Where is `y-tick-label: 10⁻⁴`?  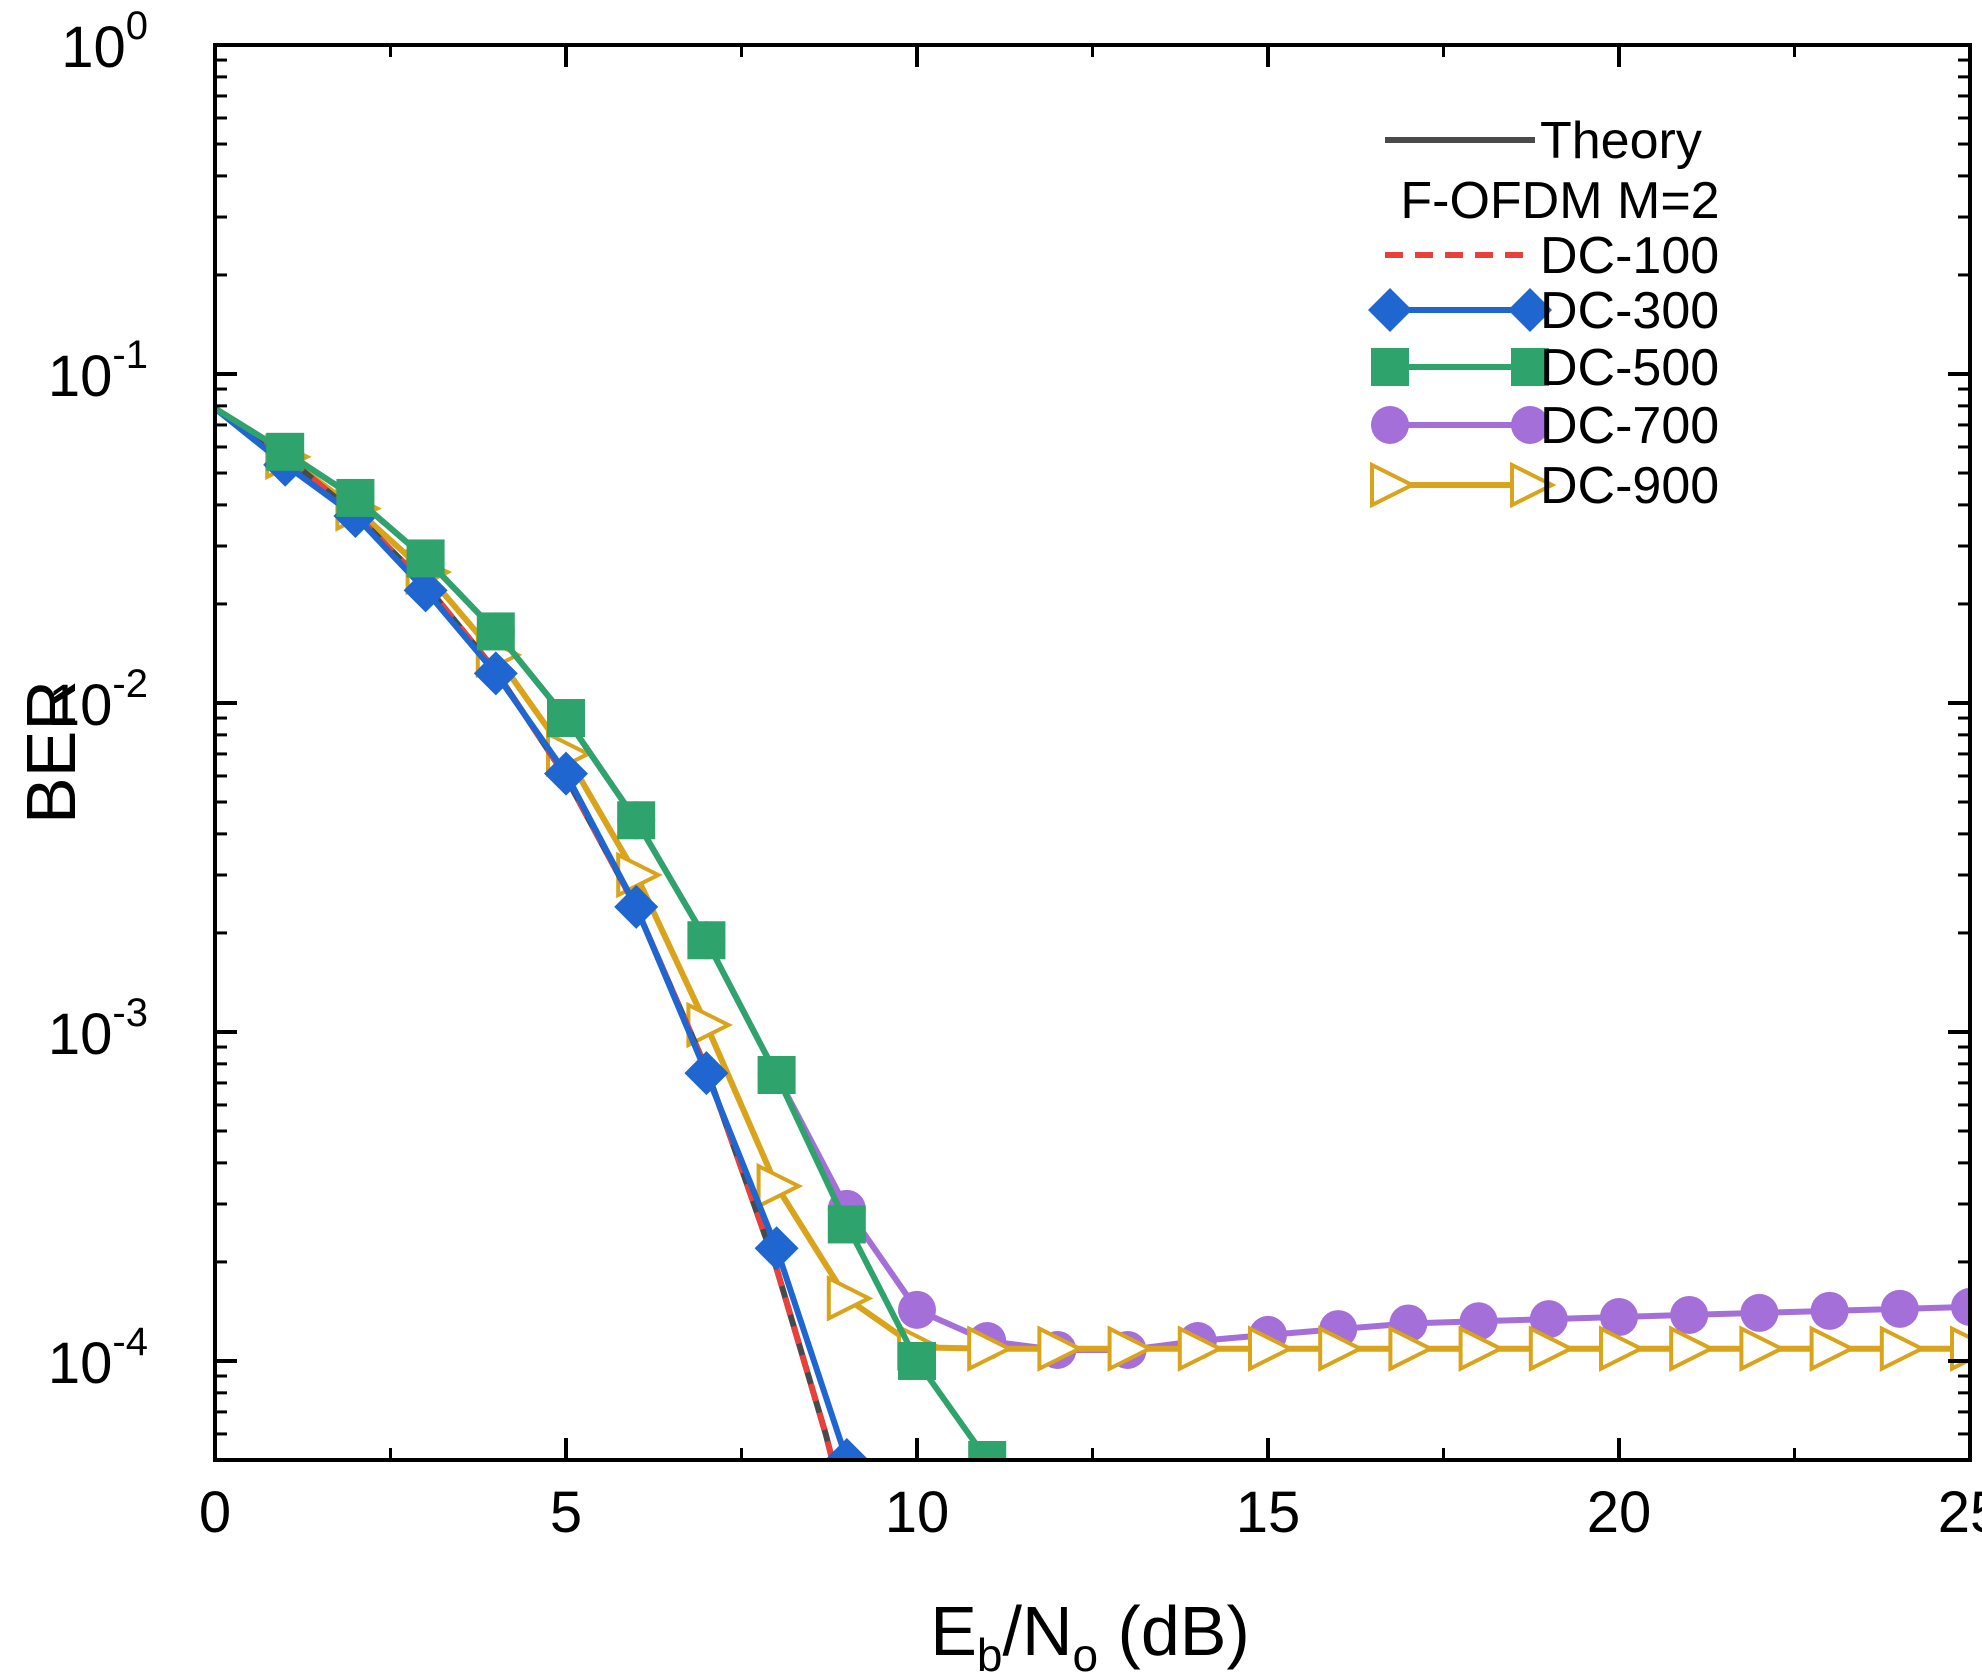
y-tick-label: 10⁻⁴ is located at coordinates (98, 1358).